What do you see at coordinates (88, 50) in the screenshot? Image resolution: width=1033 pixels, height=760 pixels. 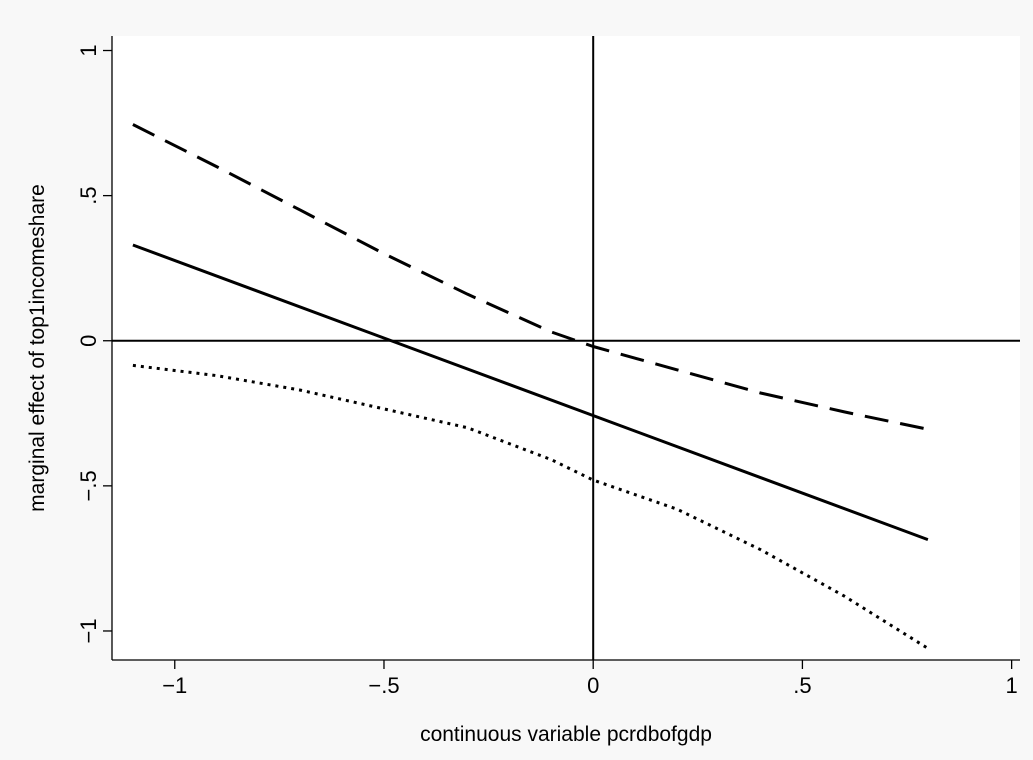 I see `y-tick-label: 1` at bounding box center [88, 50].